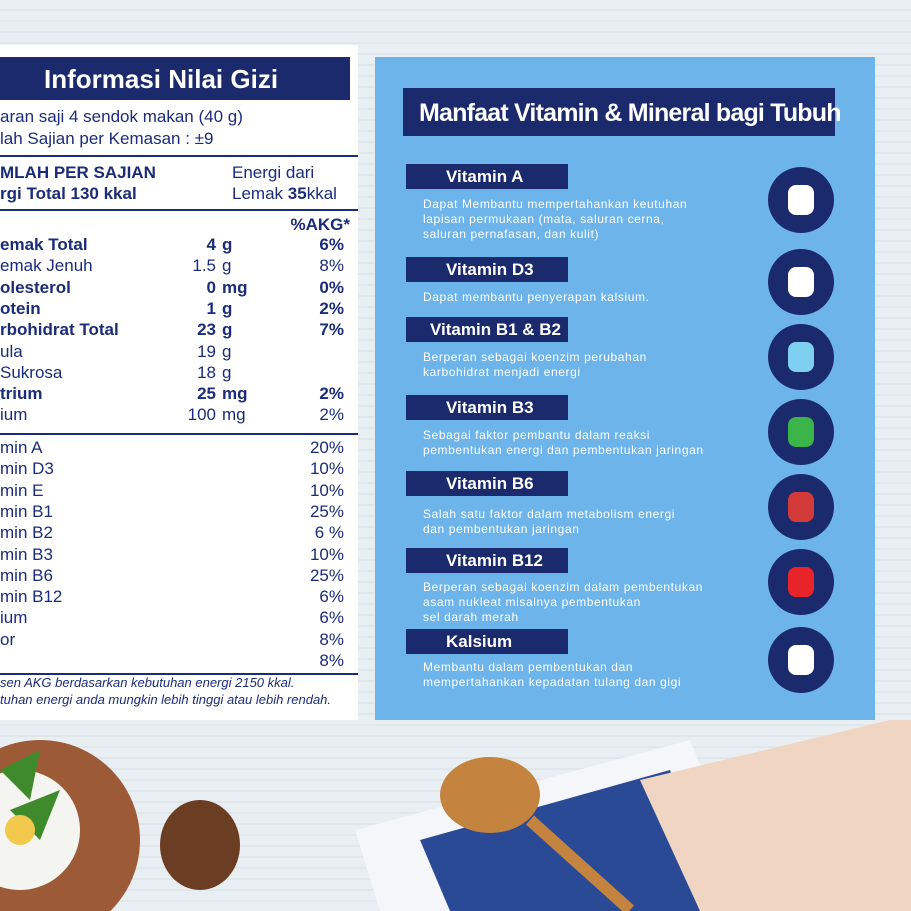 This screenshot has height=911, width=911. I want to click on item-banner: Vitamin A, so click(487, 176).